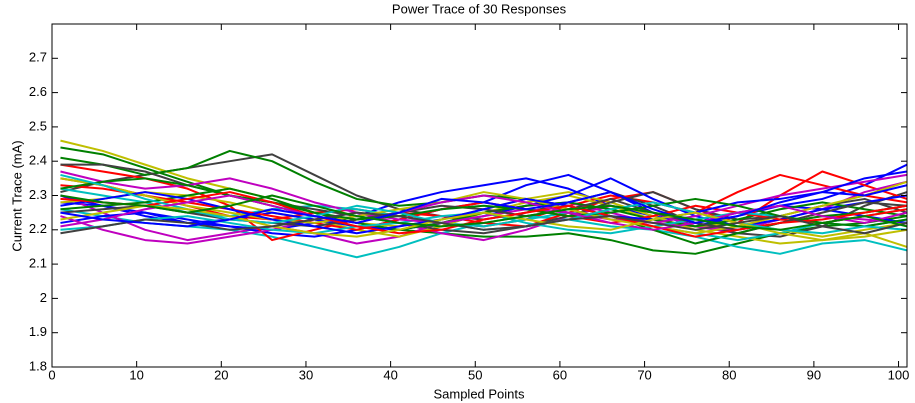 The image size is (915, 403). Describe the element at coordinates (38, 125) in the screenshot. I see `y-tick-label: 2.5` at that location.